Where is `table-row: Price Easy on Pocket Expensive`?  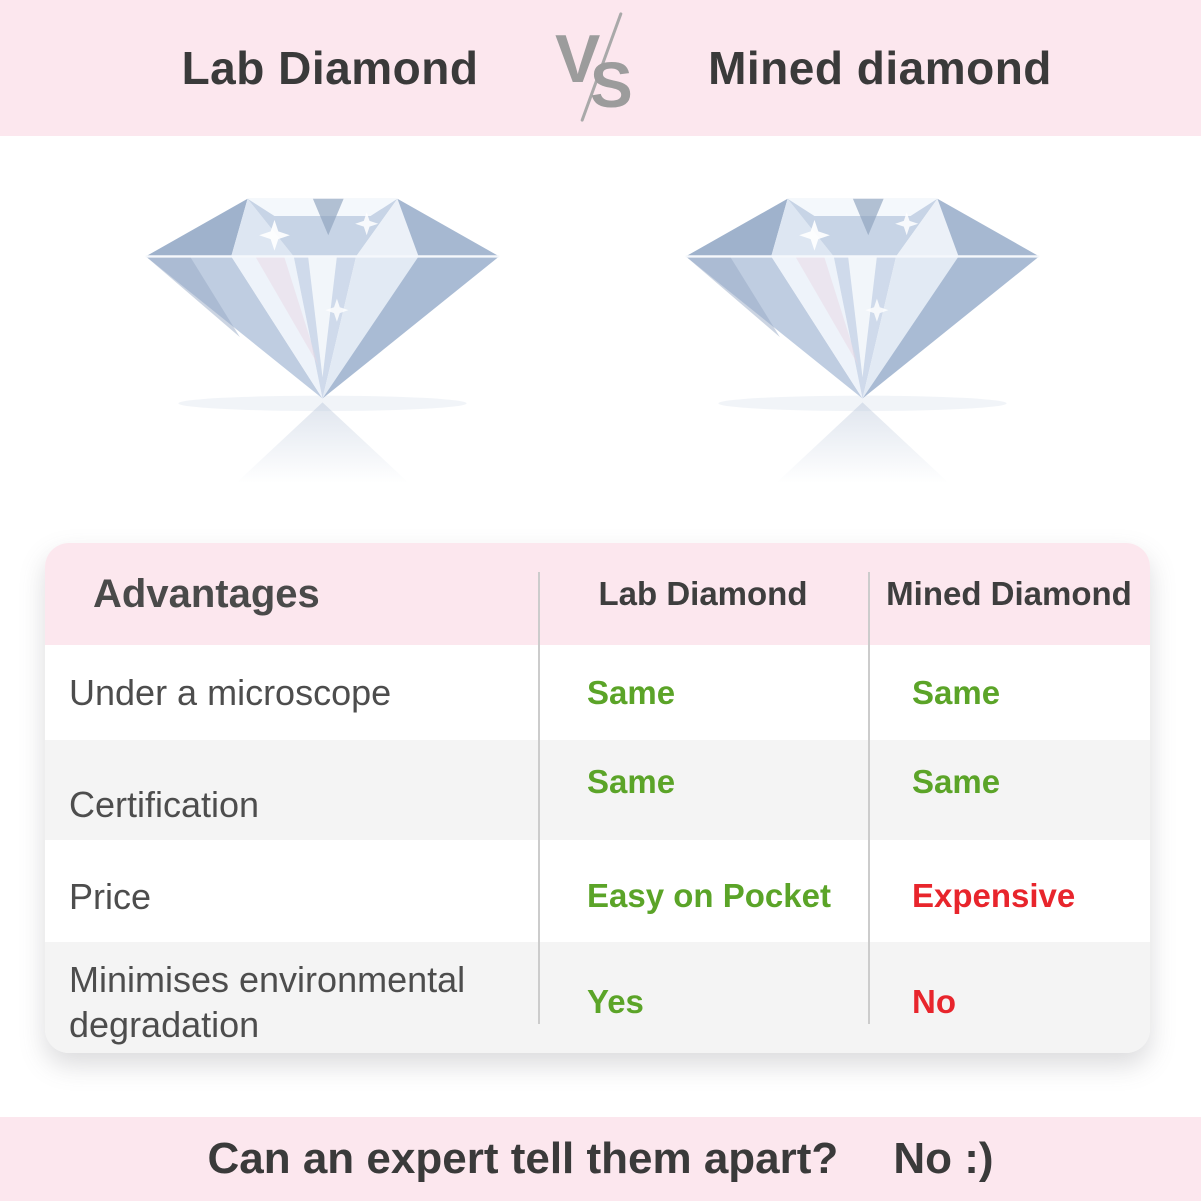 table-row: Price Easy on Pocket Expensive is located at coordinates (597, 891).